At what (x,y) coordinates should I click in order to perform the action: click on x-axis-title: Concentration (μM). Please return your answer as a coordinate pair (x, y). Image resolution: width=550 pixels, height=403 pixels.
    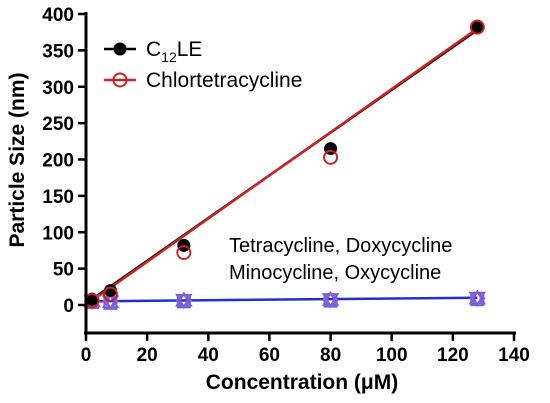
    Looking at the image, I should click on (302, 382).